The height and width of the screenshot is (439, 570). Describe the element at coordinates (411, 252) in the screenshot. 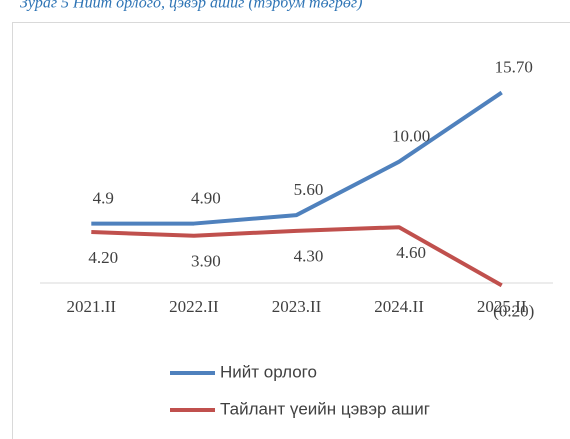

I see `data-label: 4.60` at that location.